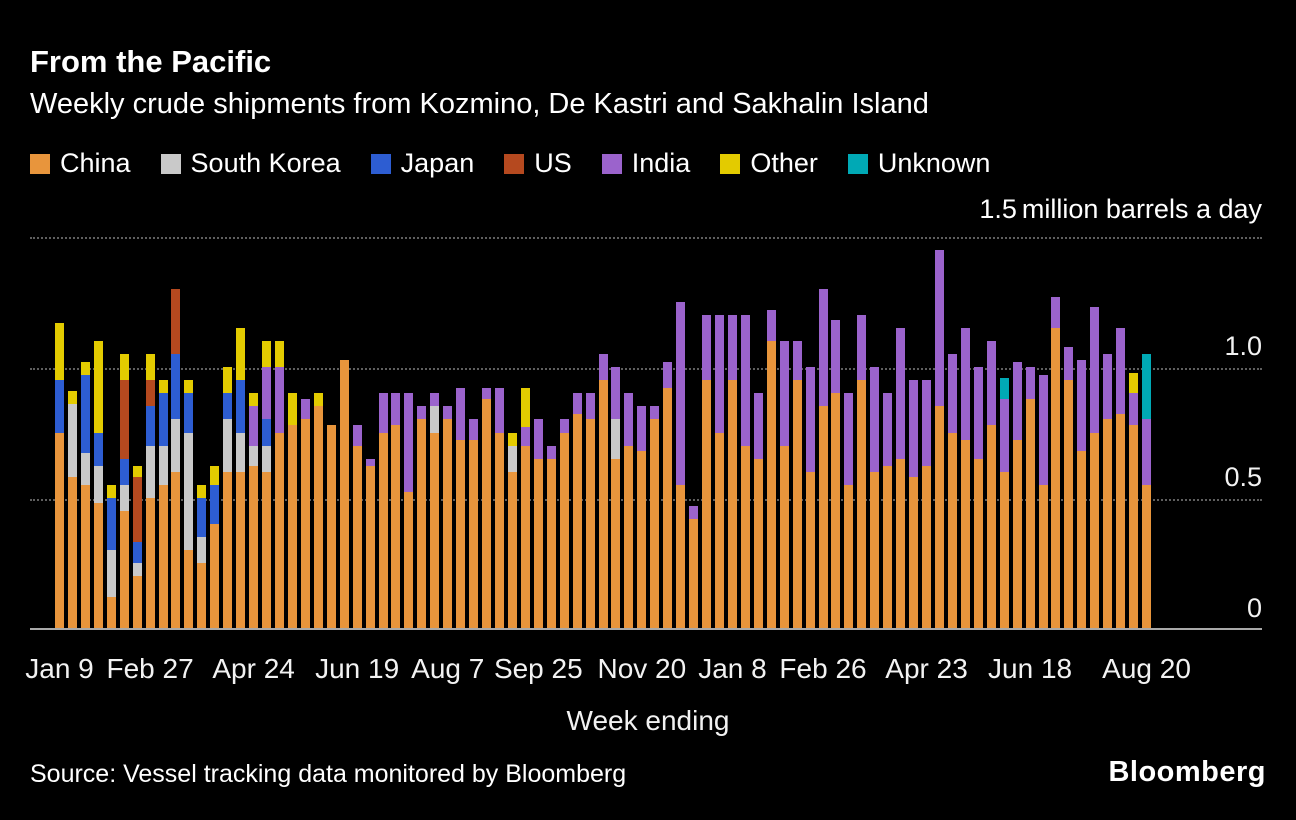 This screenshot has height=820, width=1296. What do you see at coordinates (437, 163) in the screenshot?
I see `legend-label-japan: Japan` at bounding box center [437, 163].